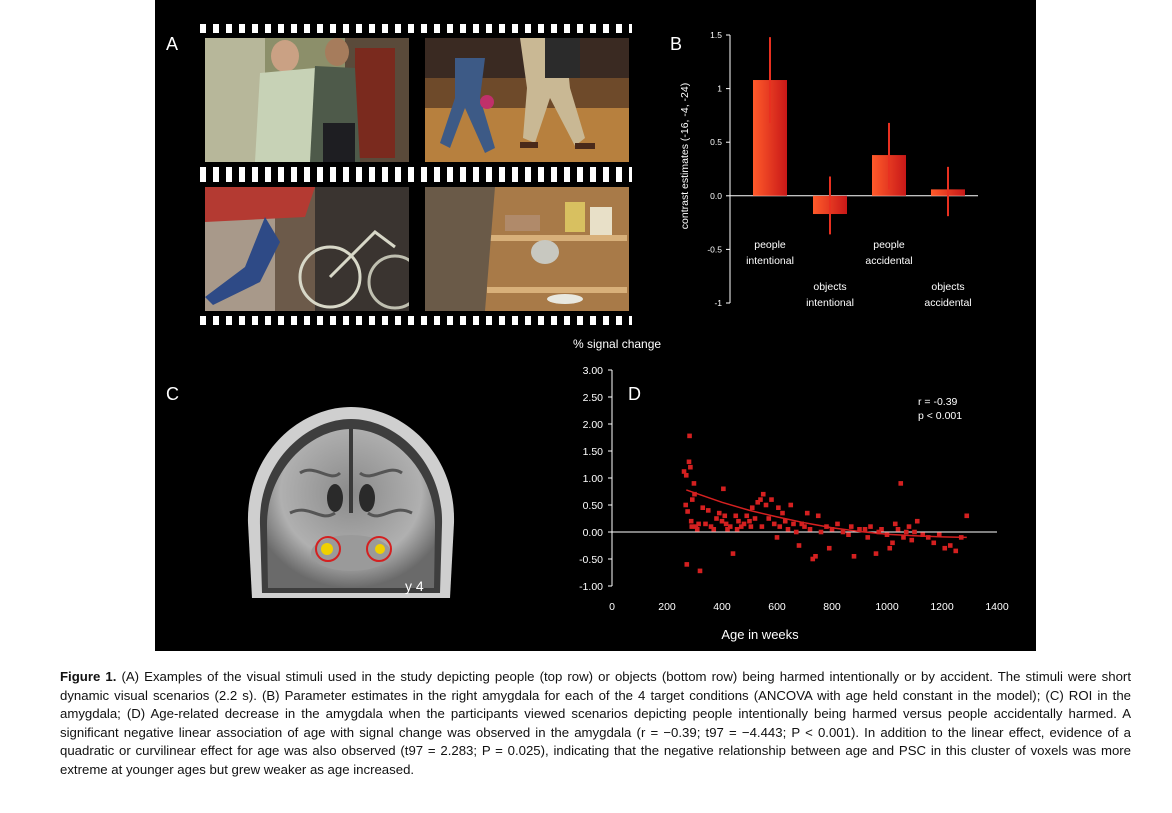 The image size is (1172, 813). I want to click on film-sprockets, so click(416, 171).